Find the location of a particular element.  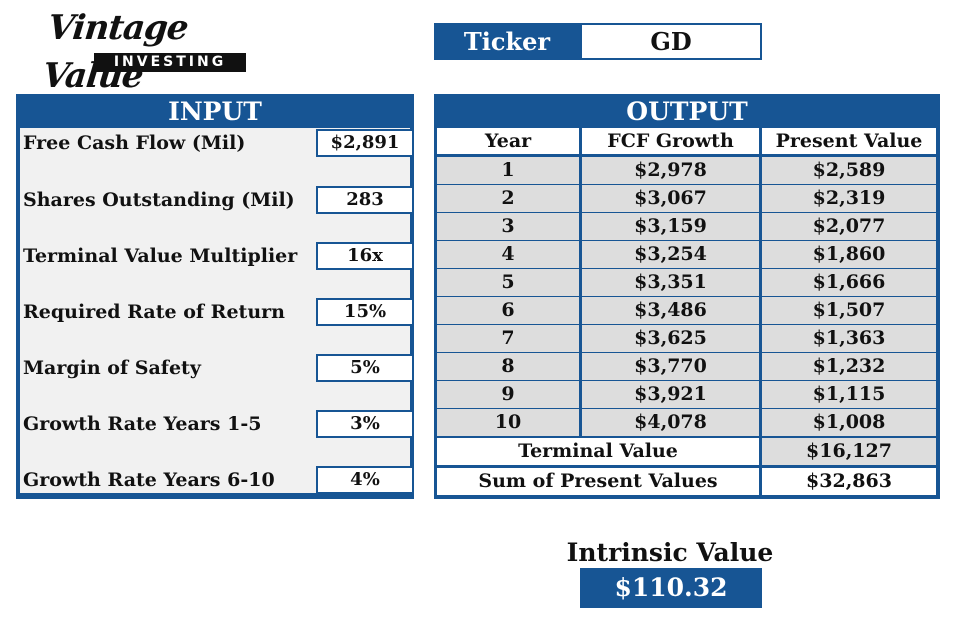

growth-rate-6-10-field: 4% is located at coordinates (365, 480).